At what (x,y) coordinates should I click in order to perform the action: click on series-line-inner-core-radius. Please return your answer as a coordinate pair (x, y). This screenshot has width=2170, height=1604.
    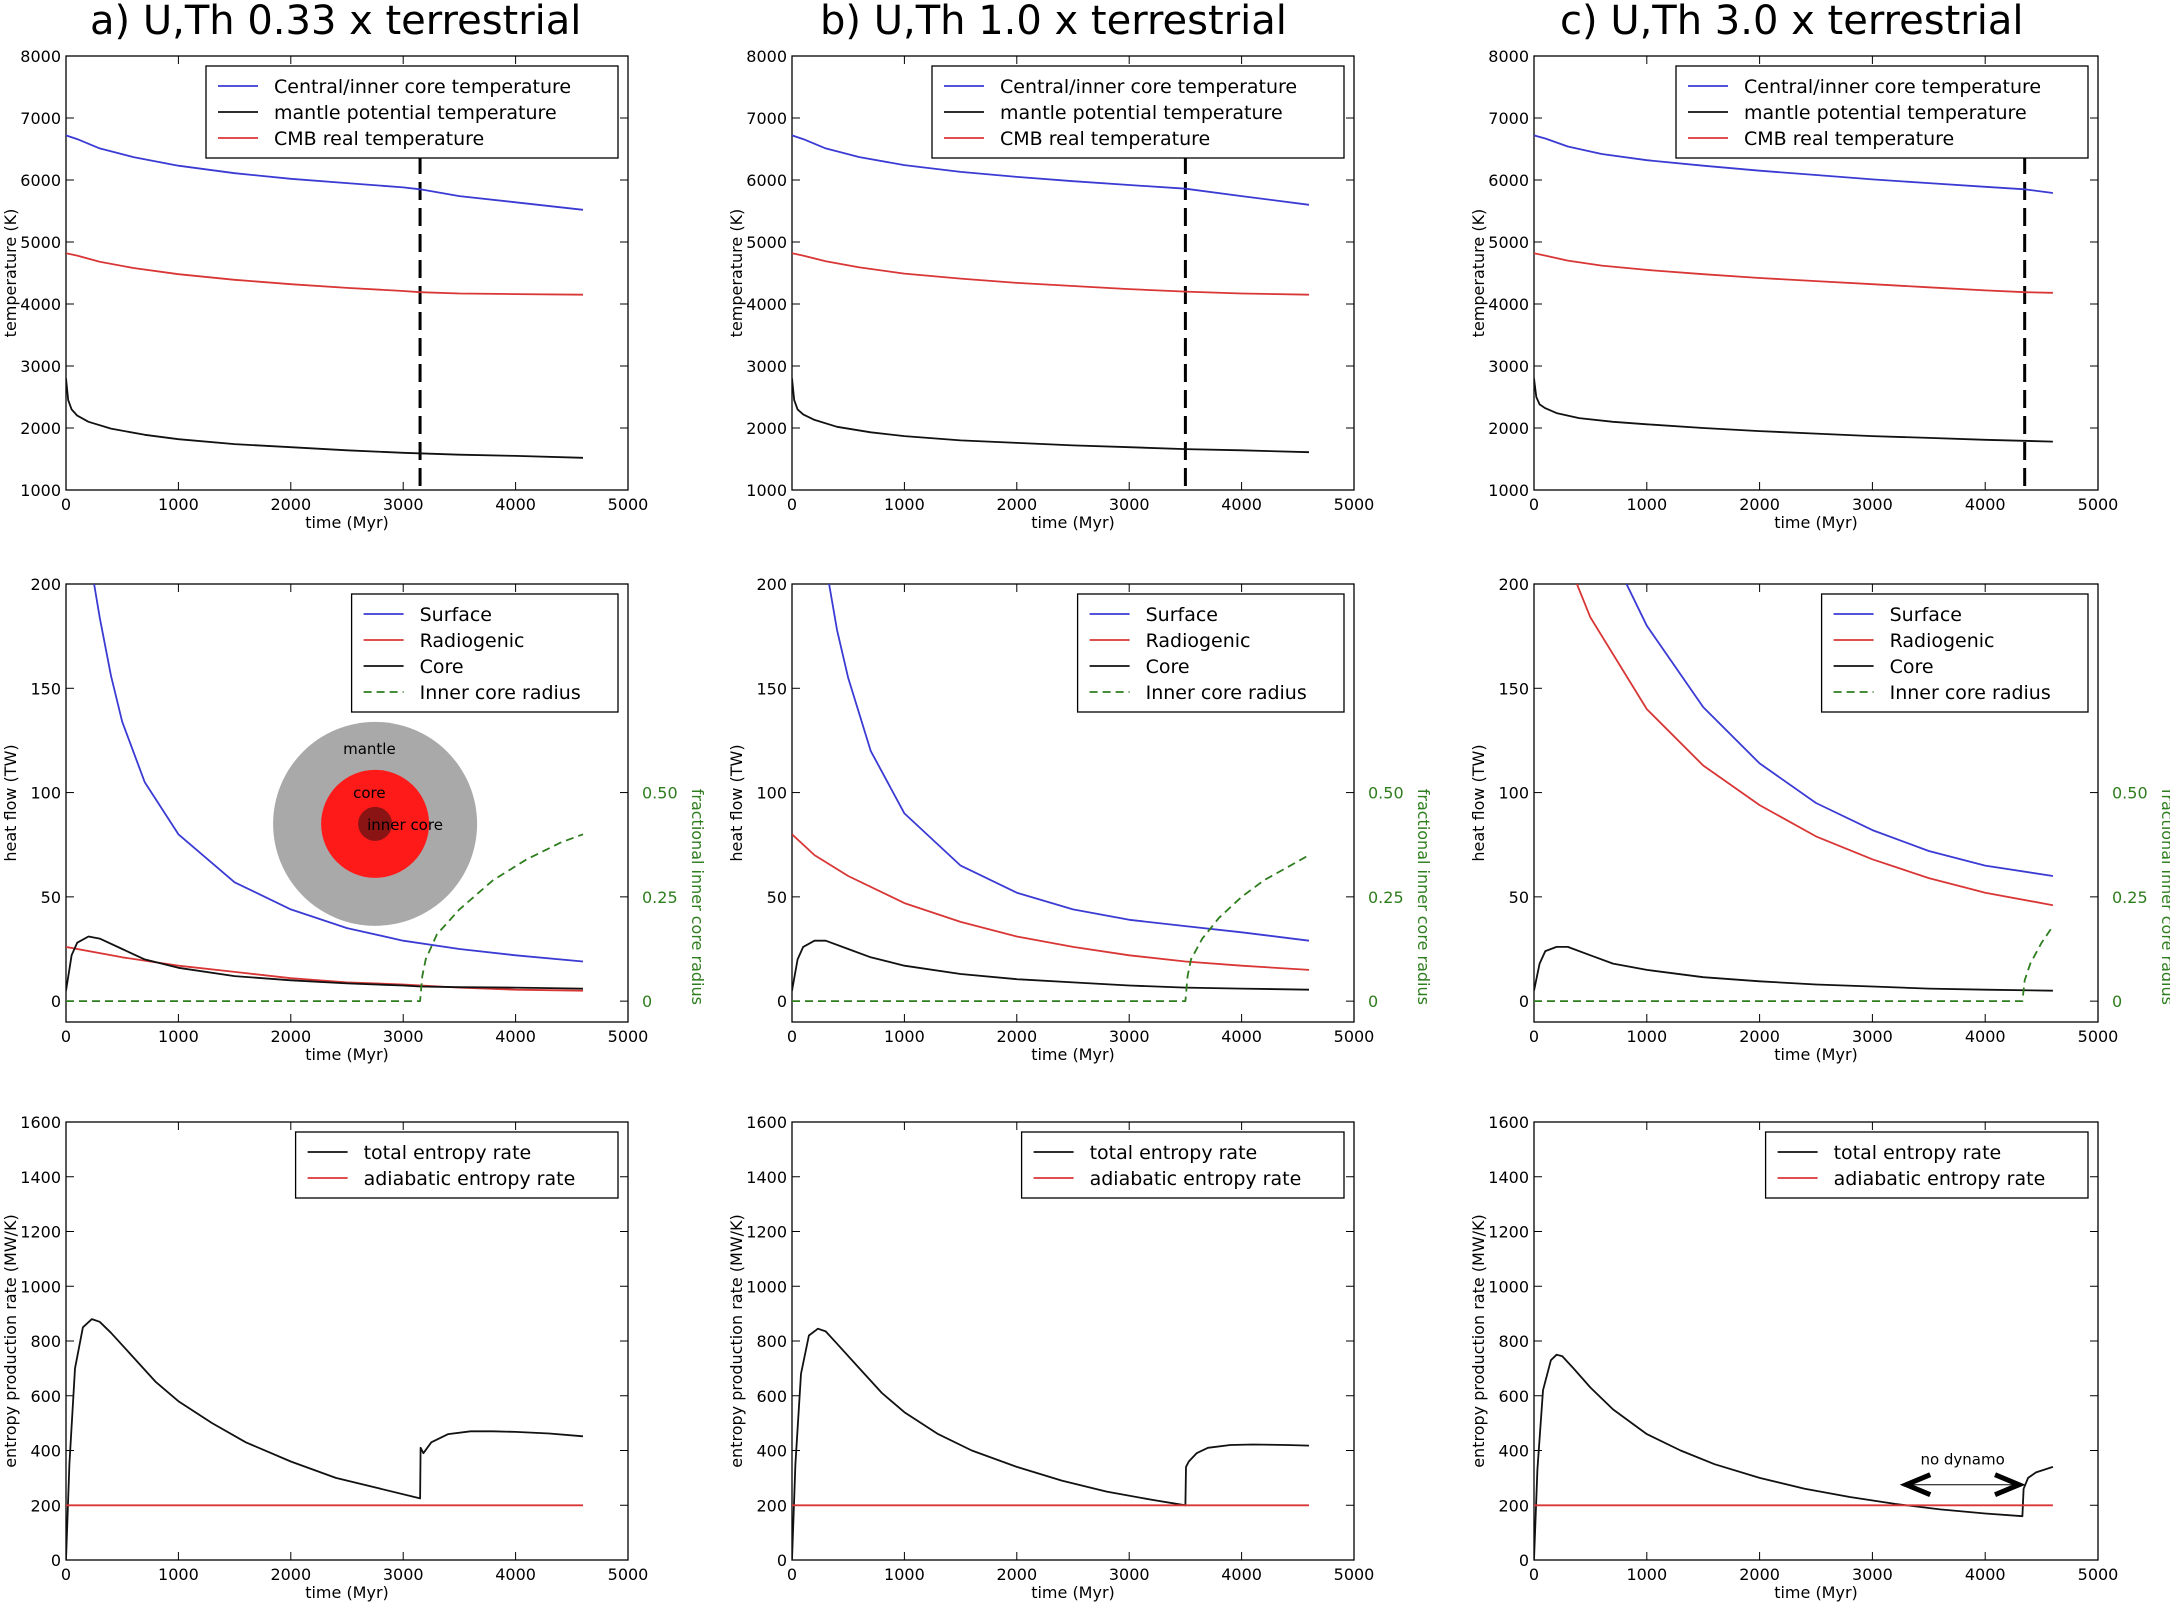
    Looking at the image, I should click on (325, 917).